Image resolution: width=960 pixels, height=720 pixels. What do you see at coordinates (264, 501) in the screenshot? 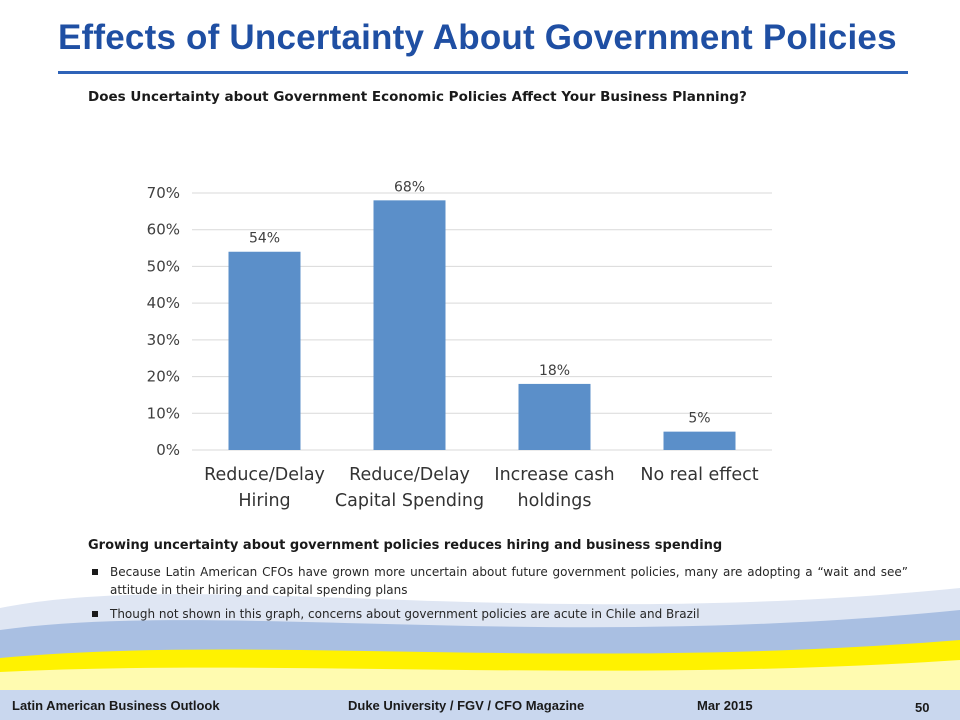
I see `x-tick-label: Hiring` at bounding box center [264, 501].